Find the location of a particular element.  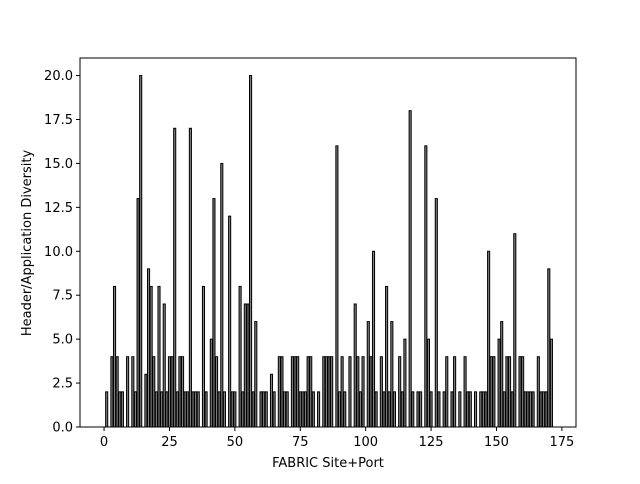

x-tick-label: 125 is located at coordinates (431, 442).